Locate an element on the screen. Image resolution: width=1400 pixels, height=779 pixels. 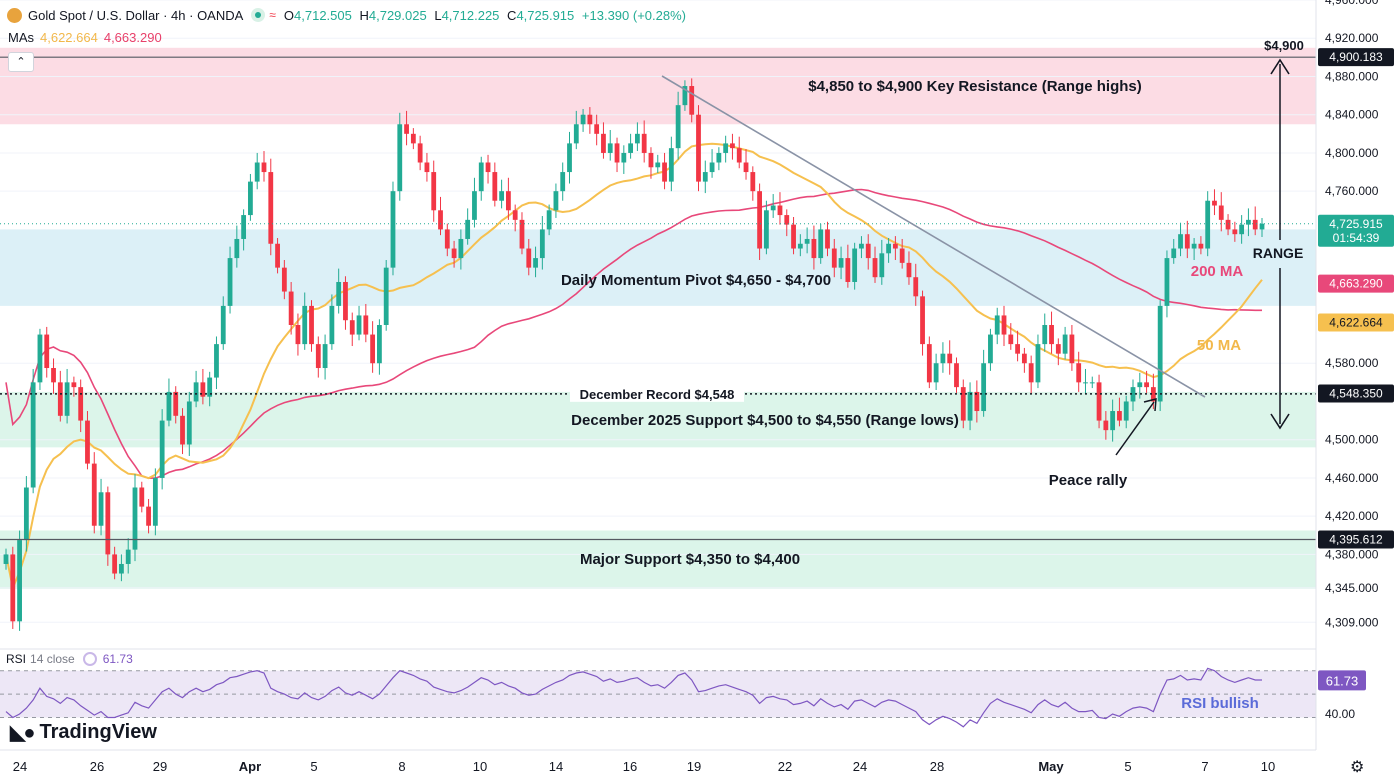
rsi-legend: RSI 14 close 61.73 is located at coordinates (69, 659).